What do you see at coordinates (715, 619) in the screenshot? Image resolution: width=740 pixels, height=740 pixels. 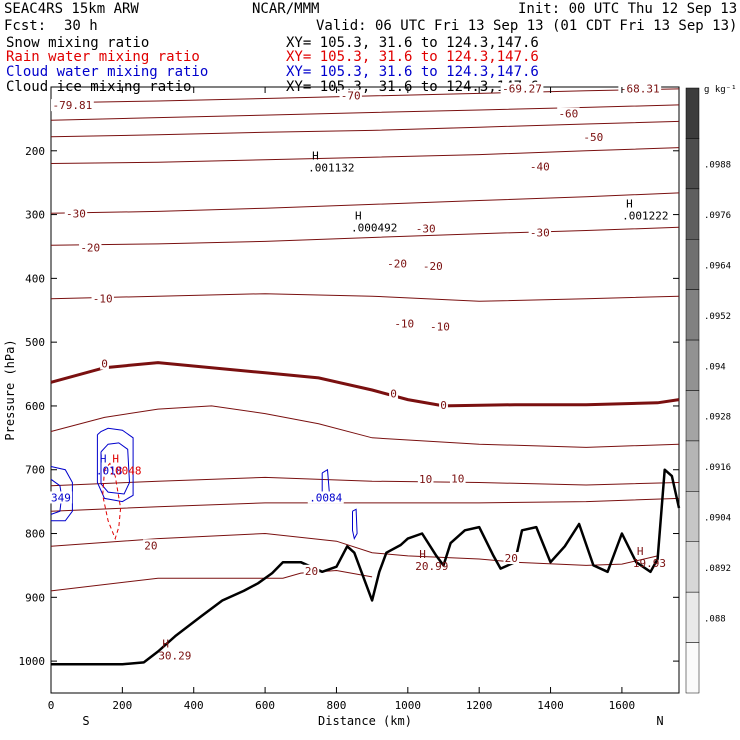 I see `colorbar-label: .088` at bounding box center [715, 619].